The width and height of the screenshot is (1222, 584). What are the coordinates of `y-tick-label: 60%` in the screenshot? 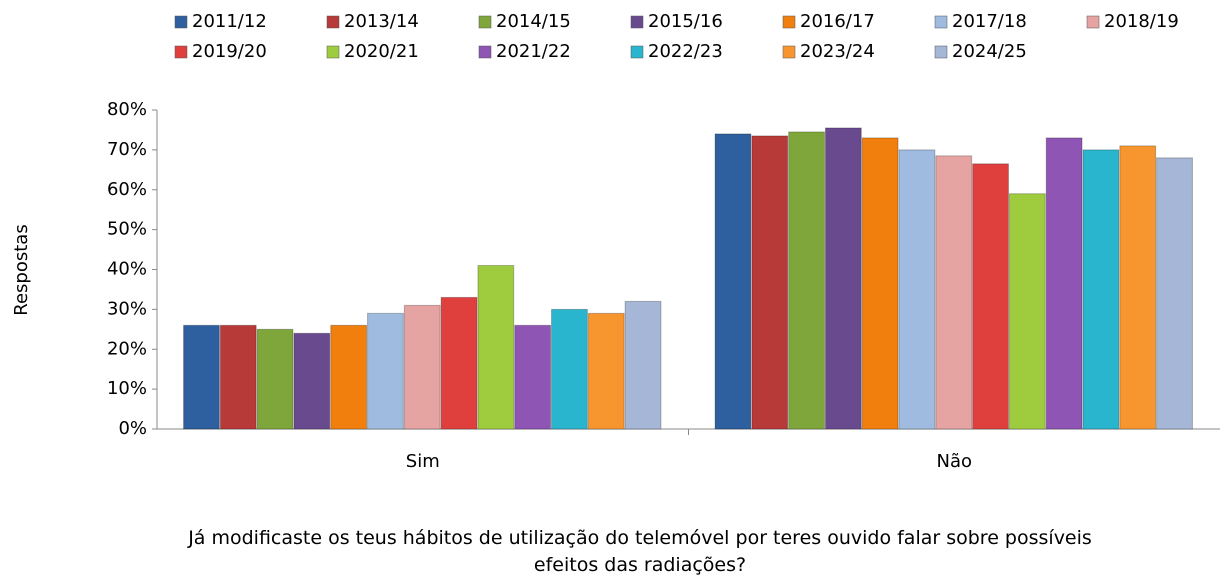 It's located at (127, 189).